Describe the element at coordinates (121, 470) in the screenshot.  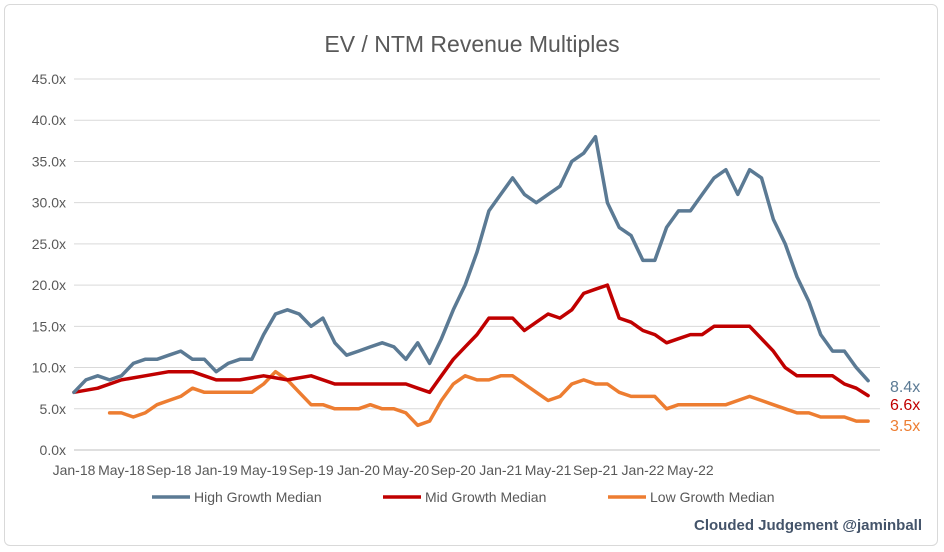
I see `x-tick-label: May-18` at that location.